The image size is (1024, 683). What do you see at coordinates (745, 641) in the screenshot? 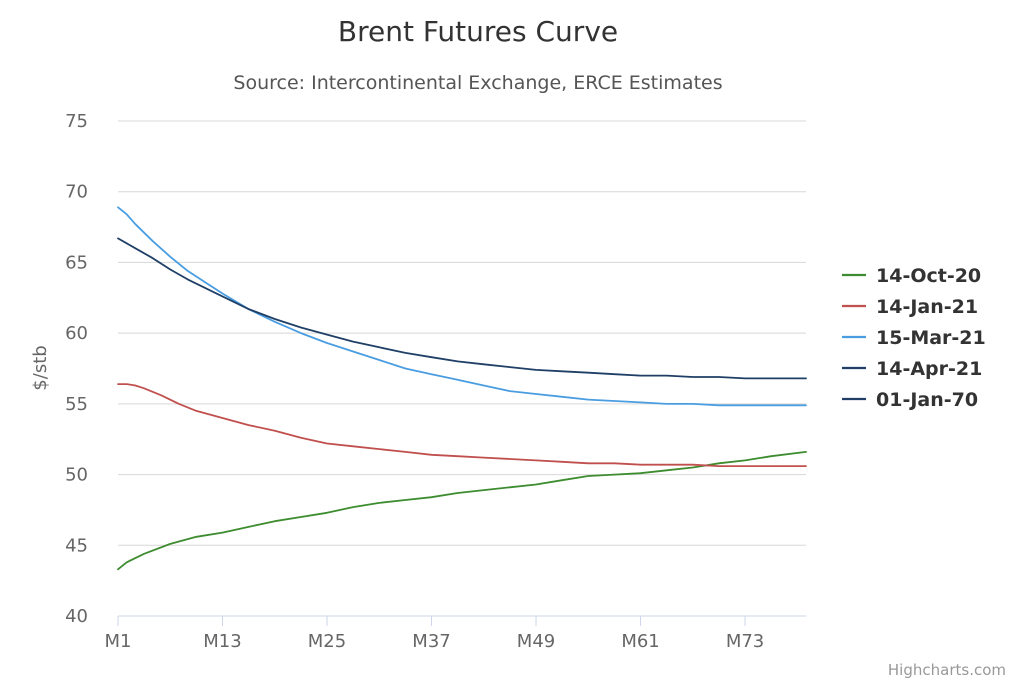
I see `x-tick-label: M73` at bounding box center [745, 641].